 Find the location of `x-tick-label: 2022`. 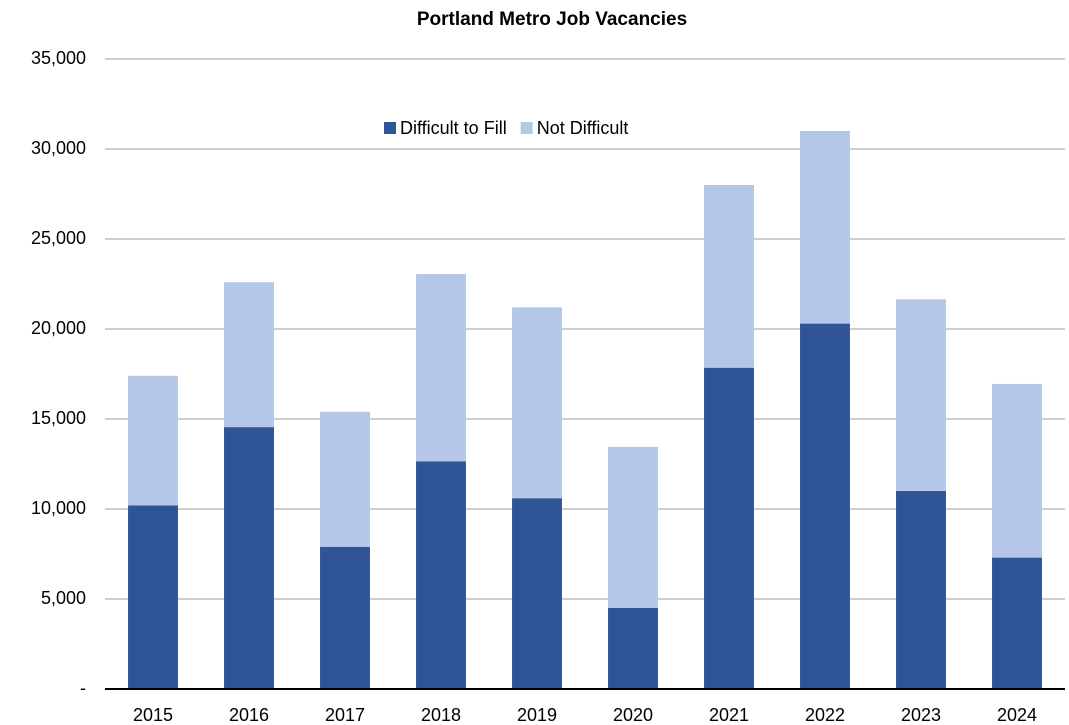

x-tick-label: 2022 is located at coordinates (825, 715).